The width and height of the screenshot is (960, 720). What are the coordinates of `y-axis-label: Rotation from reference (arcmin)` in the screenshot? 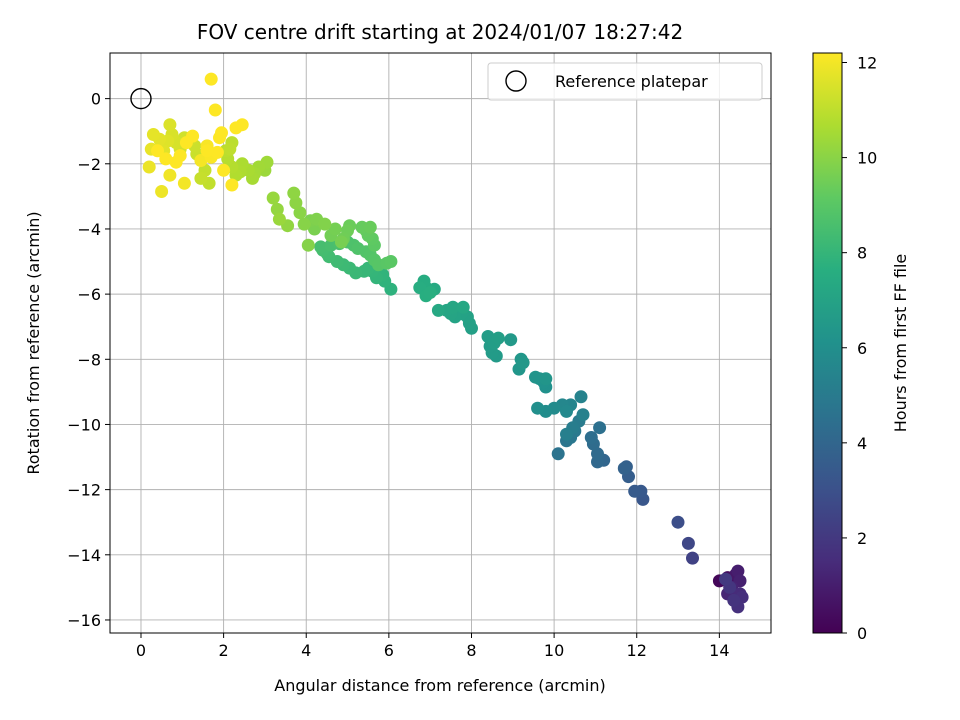 It's located at (33, 342).